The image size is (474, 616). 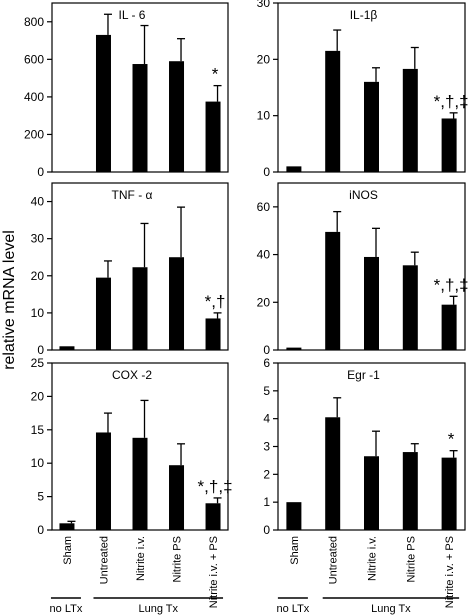 What do you see at coordinates (38, 363) in the screenshot?
I see `y-tick-label: 25` at bounding box center [38, 363].